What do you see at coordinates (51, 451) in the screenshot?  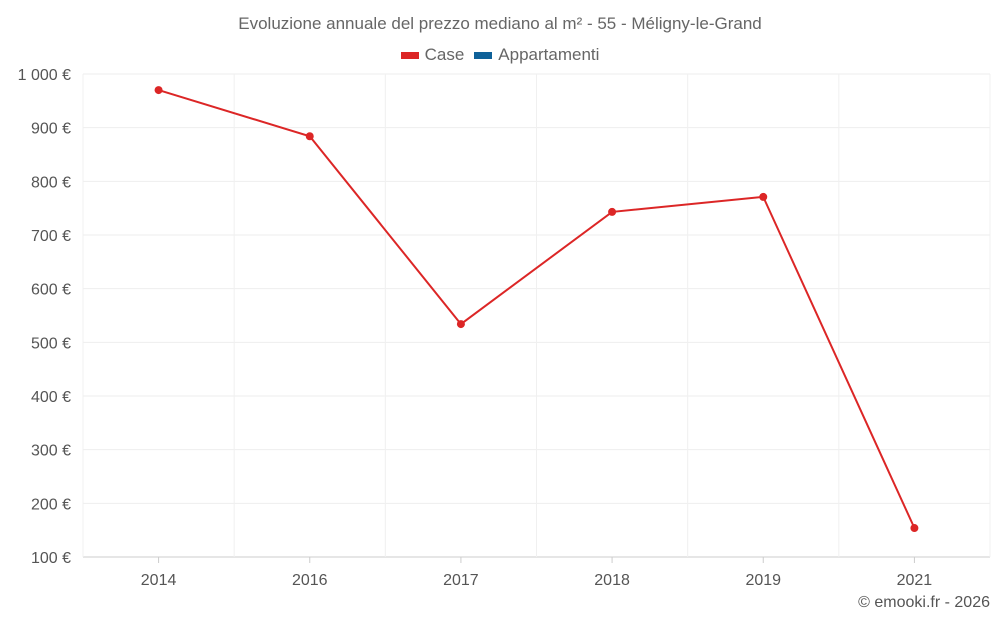 I see `y-tick-label: 300 €` at bounding box center [51, 451].